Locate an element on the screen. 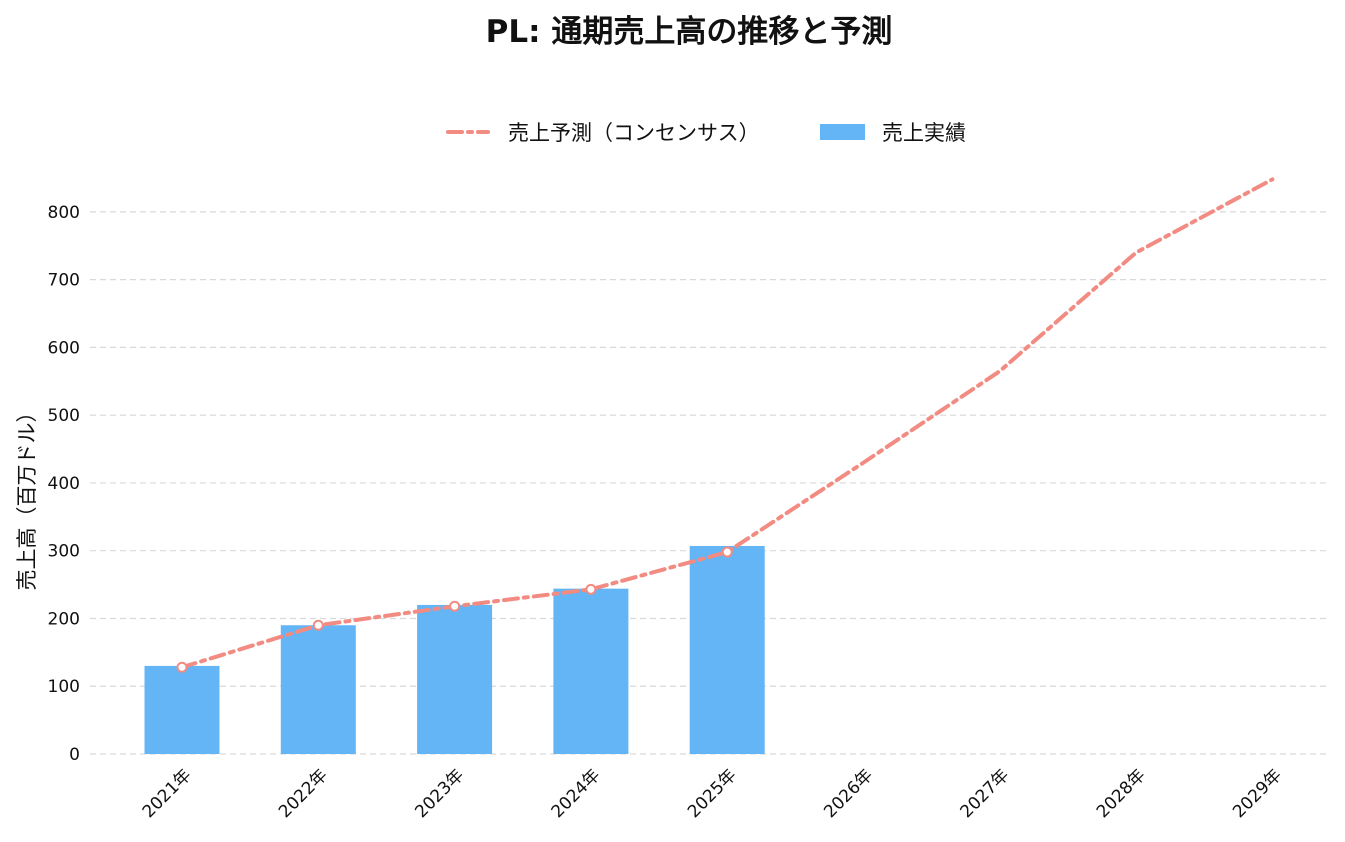 This screenshot has height=842, width=1345. y-tick-label: 200 is located at coordinates (64, 619).